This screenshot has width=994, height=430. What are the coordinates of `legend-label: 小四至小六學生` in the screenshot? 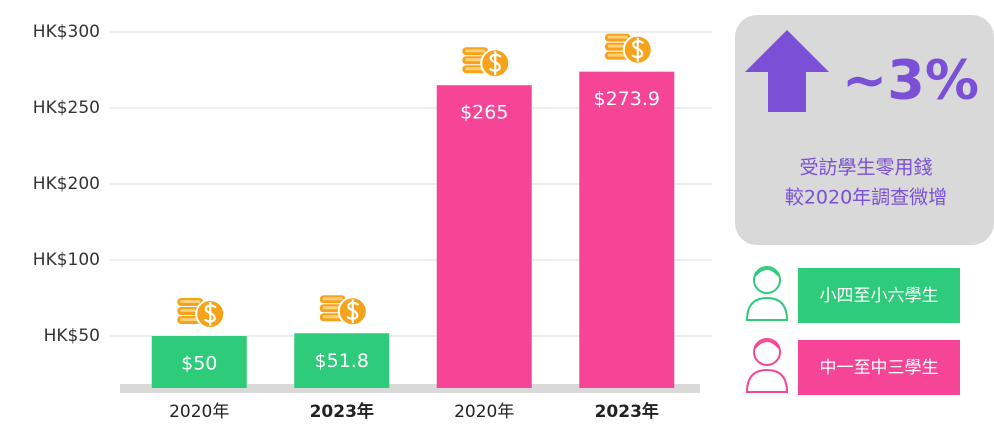 It's located at (879, 296).